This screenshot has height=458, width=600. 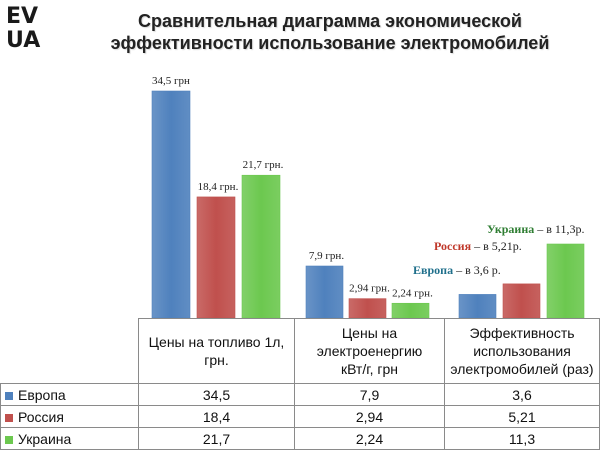 I want to click on table-cell: 3,6, so click(x=522, y=394).